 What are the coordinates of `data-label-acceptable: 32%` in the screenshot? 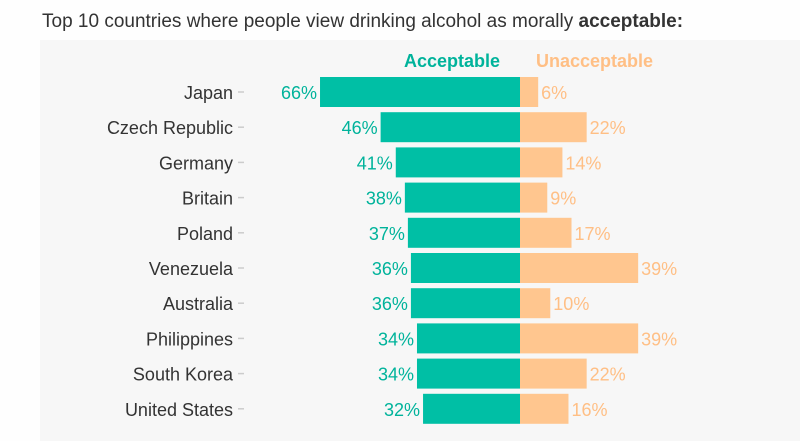 It's located at (402, 410).